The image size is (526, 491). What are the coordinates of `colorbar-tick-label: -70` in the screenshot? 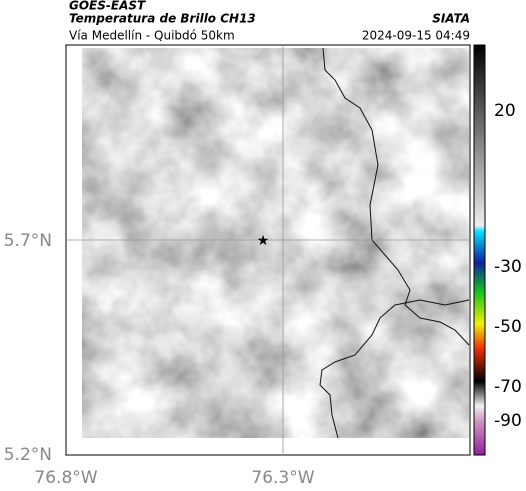 It's located at (508, 387).